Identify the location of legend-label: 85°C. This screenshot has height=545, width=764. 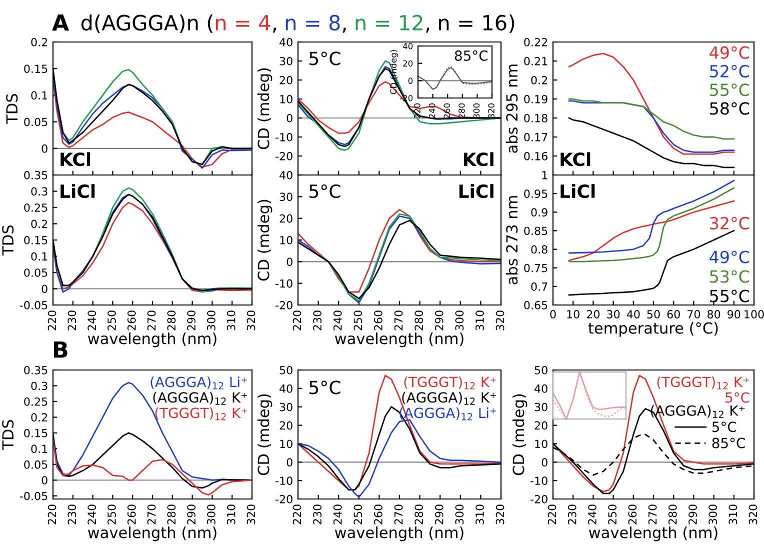
(728, 443).